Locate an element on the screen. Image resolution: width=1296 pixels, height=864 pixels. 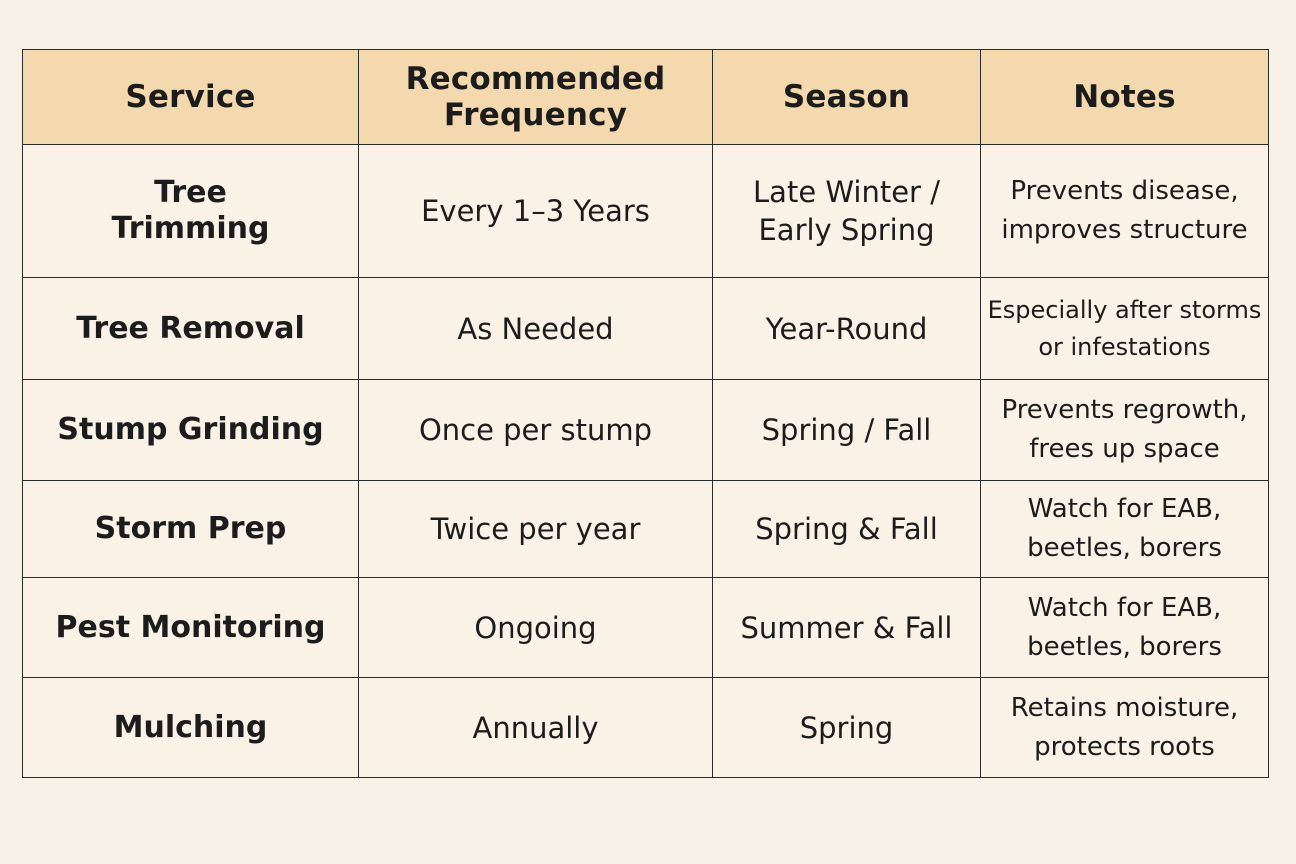
service-cell: Storm Prep is located at coordinates (190, 529).